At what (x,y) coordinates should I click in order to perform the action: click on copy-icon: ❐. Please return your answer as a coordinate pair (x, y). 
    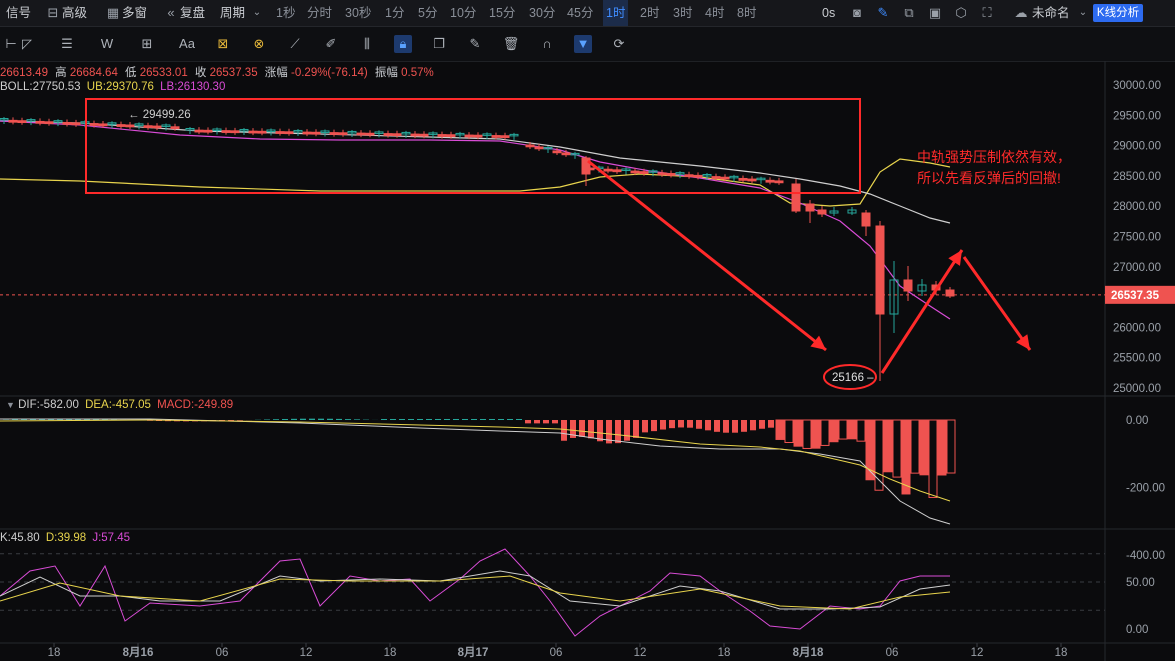
    Looking at the image, I should click on (439, 43).